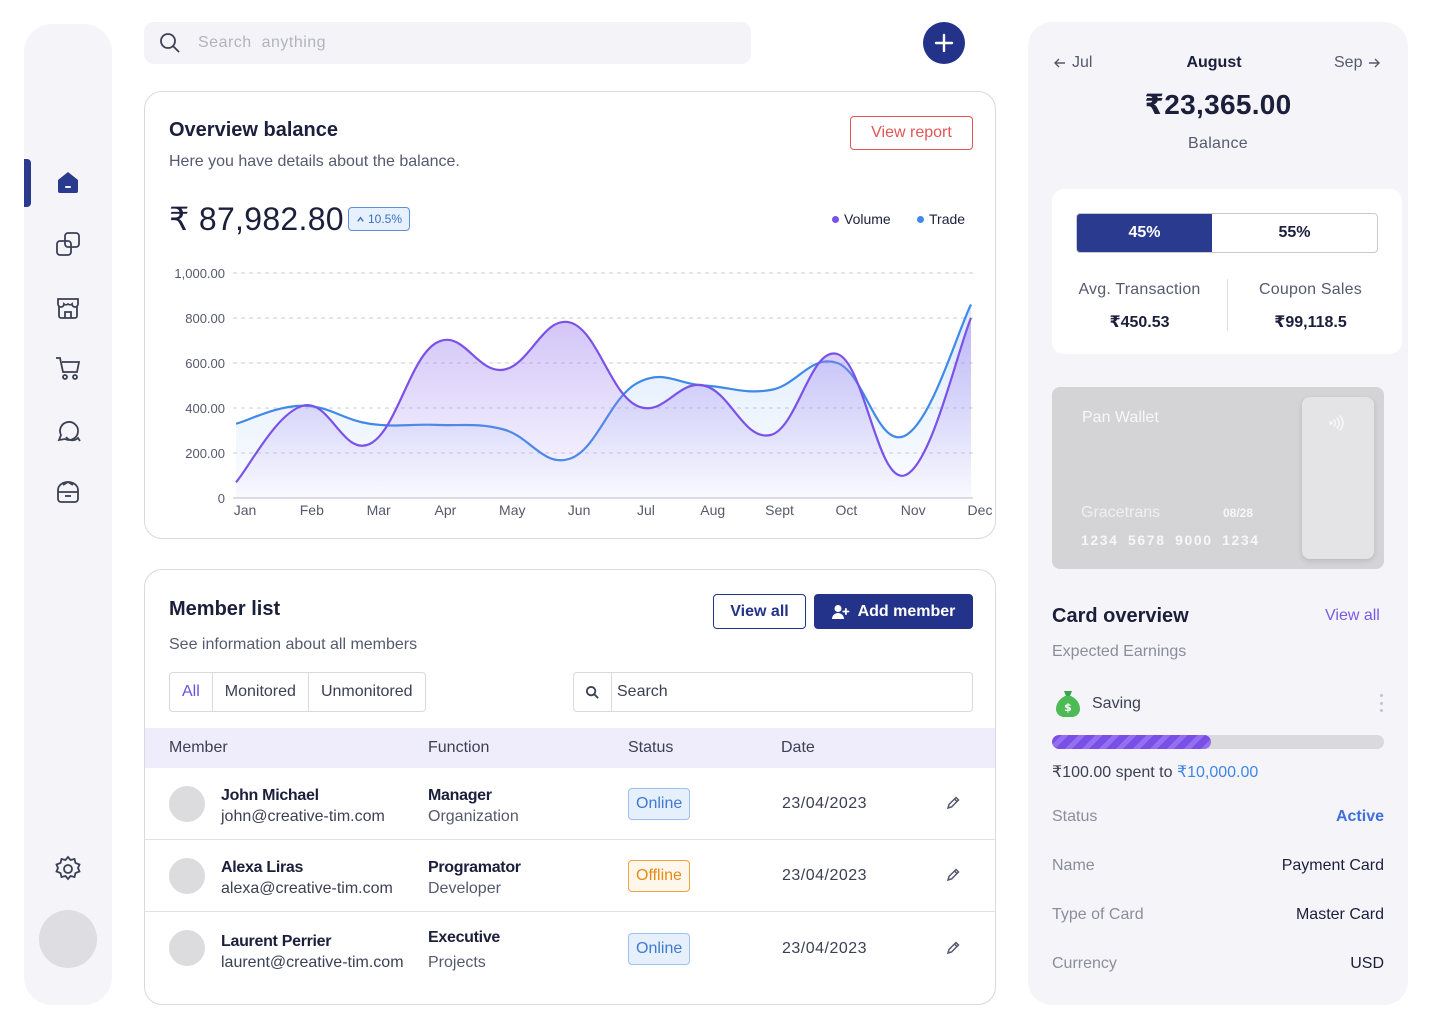  What do you see at coordinates (473, 816) in the screenshot?
I see `member-department: Organization` at bounding box center [473, 816].